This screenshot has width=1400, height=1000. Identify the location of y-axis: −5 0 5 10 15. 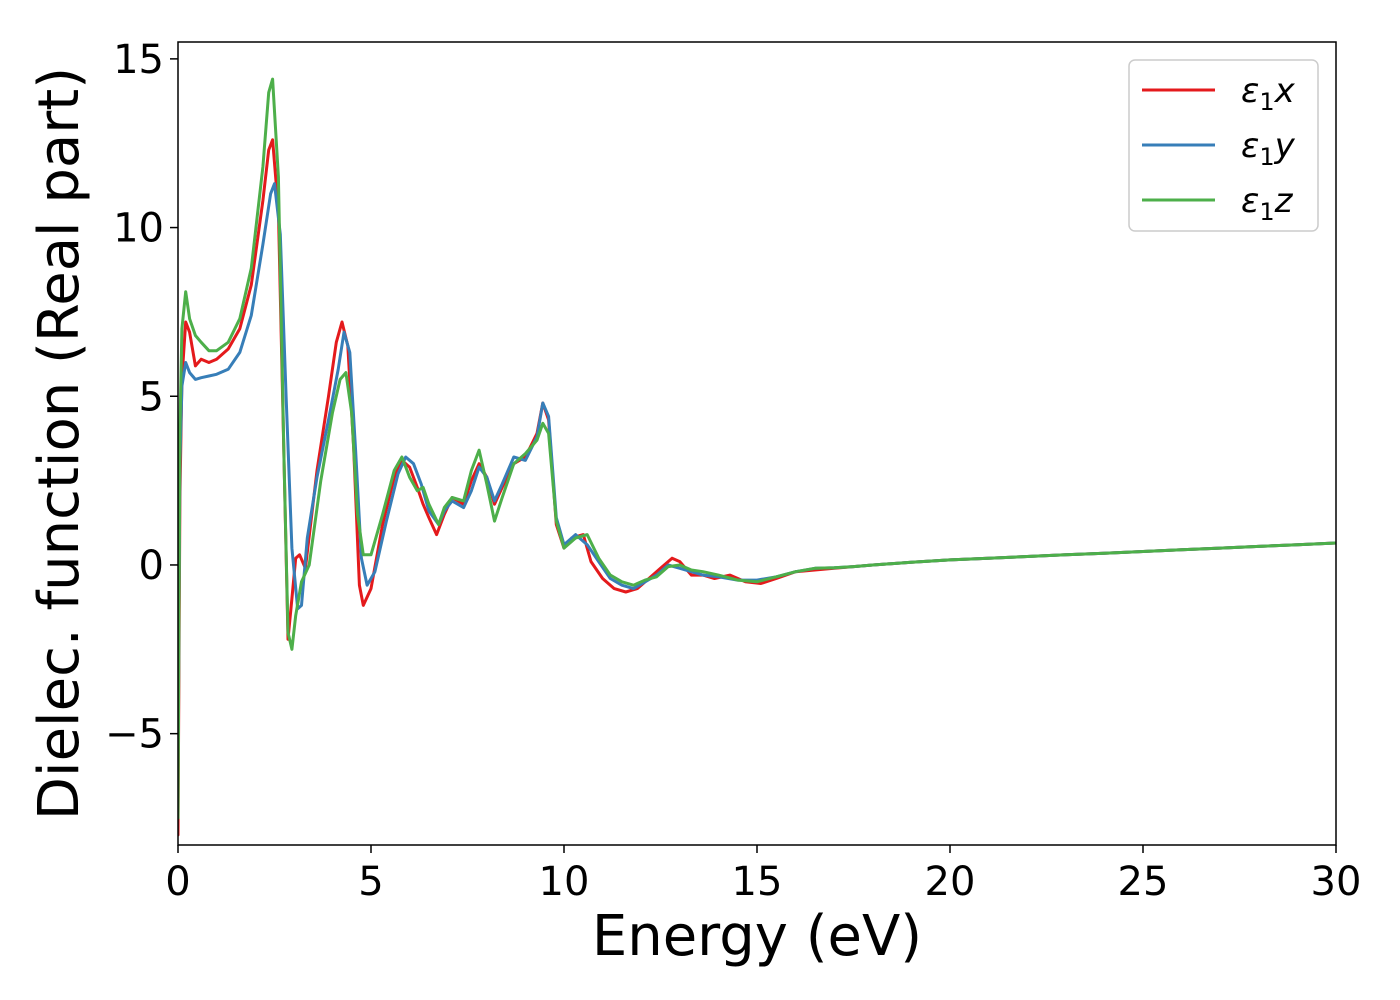
(141, 397).